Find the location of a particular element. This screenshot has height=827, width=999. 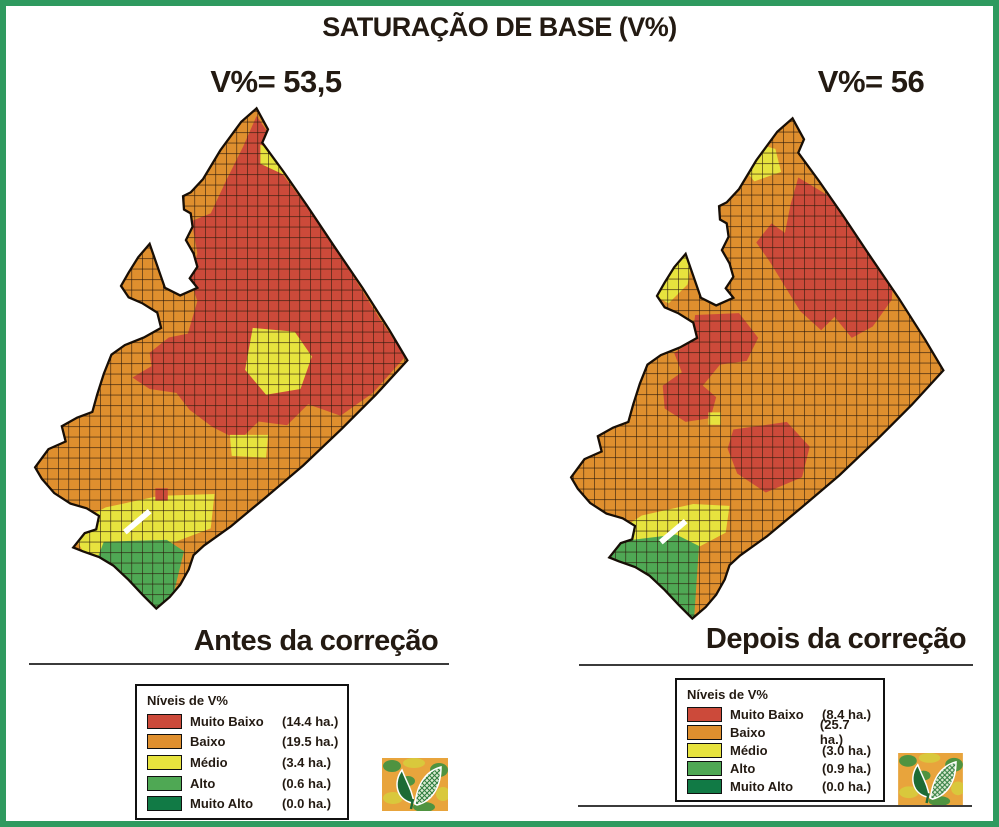

legend-row: Alto (0.6 ha.) is located at coordinates (243, 783).